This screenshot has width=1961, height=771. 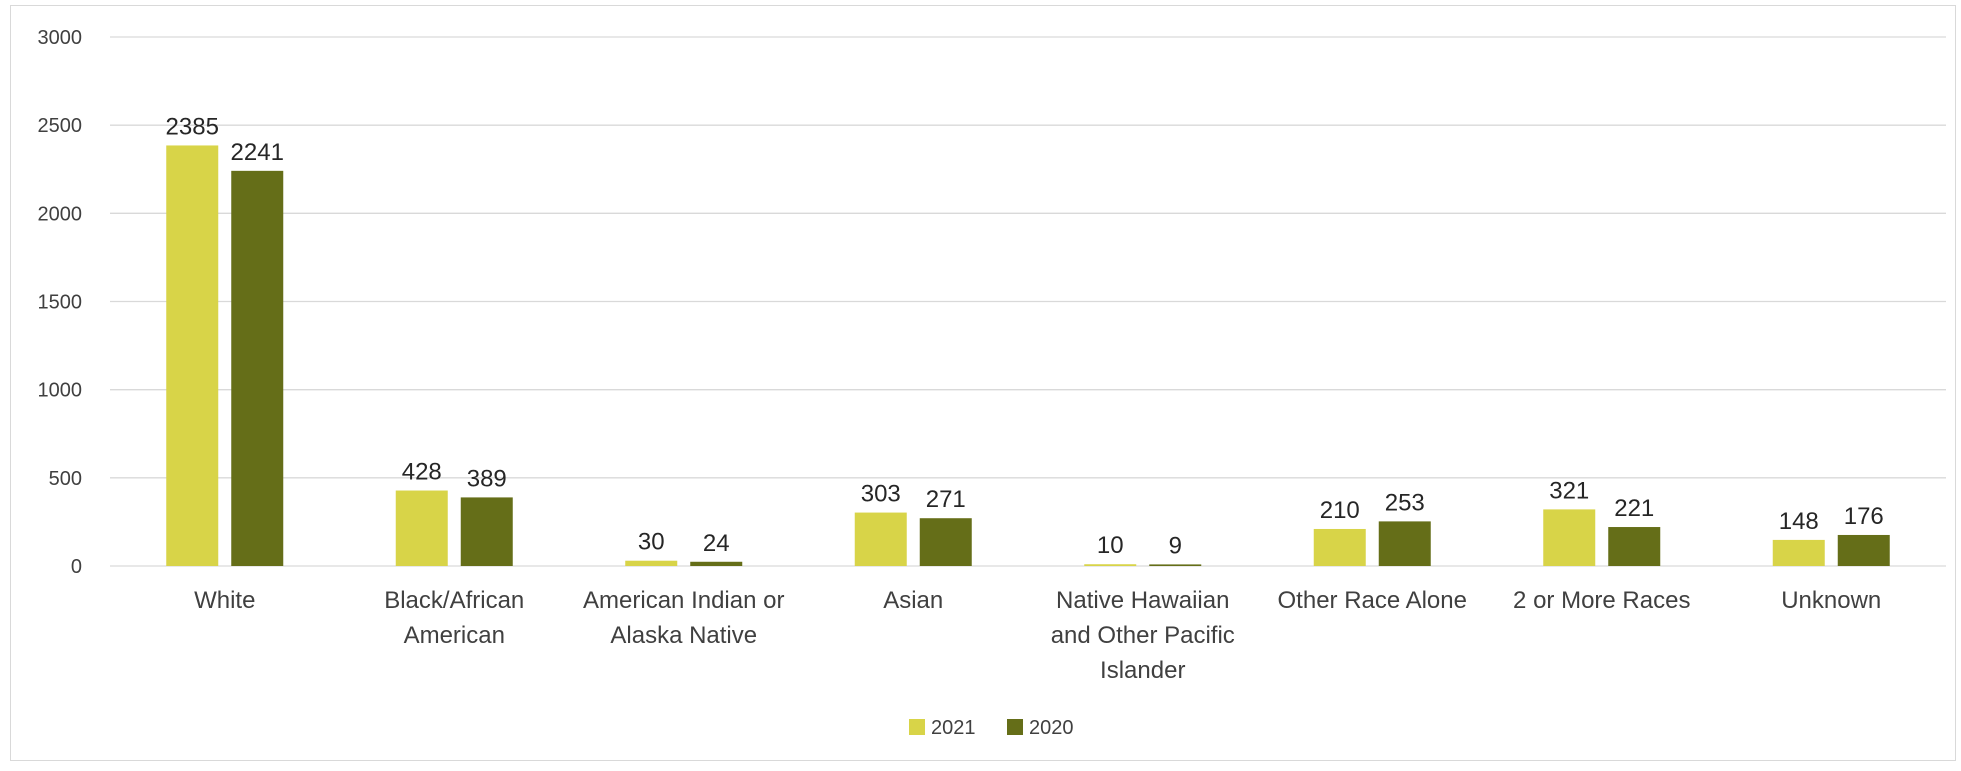 I want to click on legend-swatch-2020, so click(x=1015, y=727).